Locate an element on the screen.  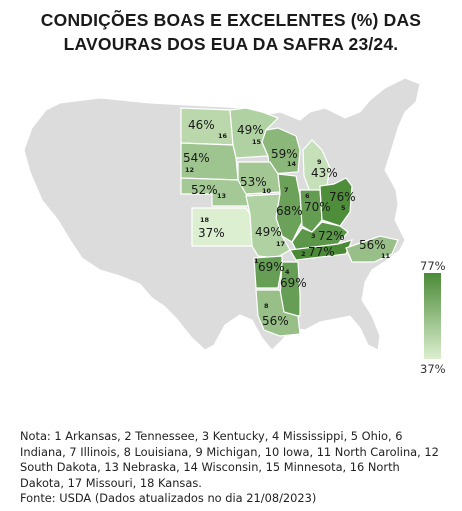
label-north-carolina-num: 11 is located at coordinates (386, 256).